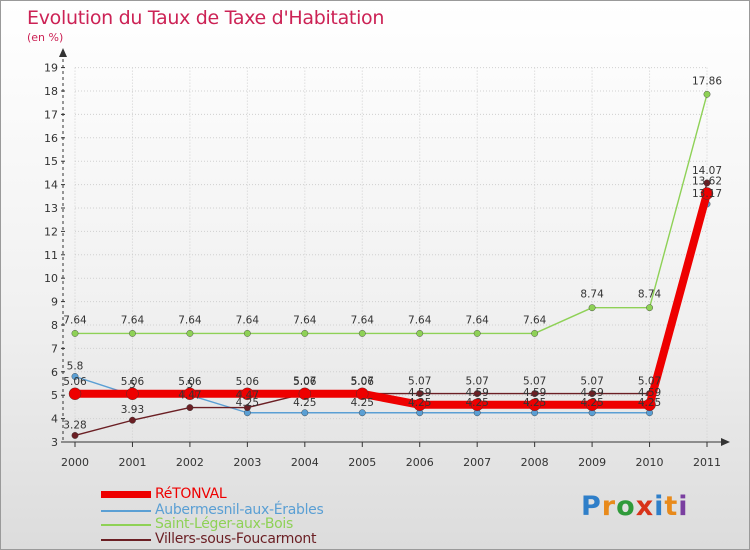 Image resolution: width=750 pixels, height=550 pixels. What do you see at coordinates (132, 410) in the screenshot?
I see `data-label-villers: 3.93` at bounding box center [132, 410].